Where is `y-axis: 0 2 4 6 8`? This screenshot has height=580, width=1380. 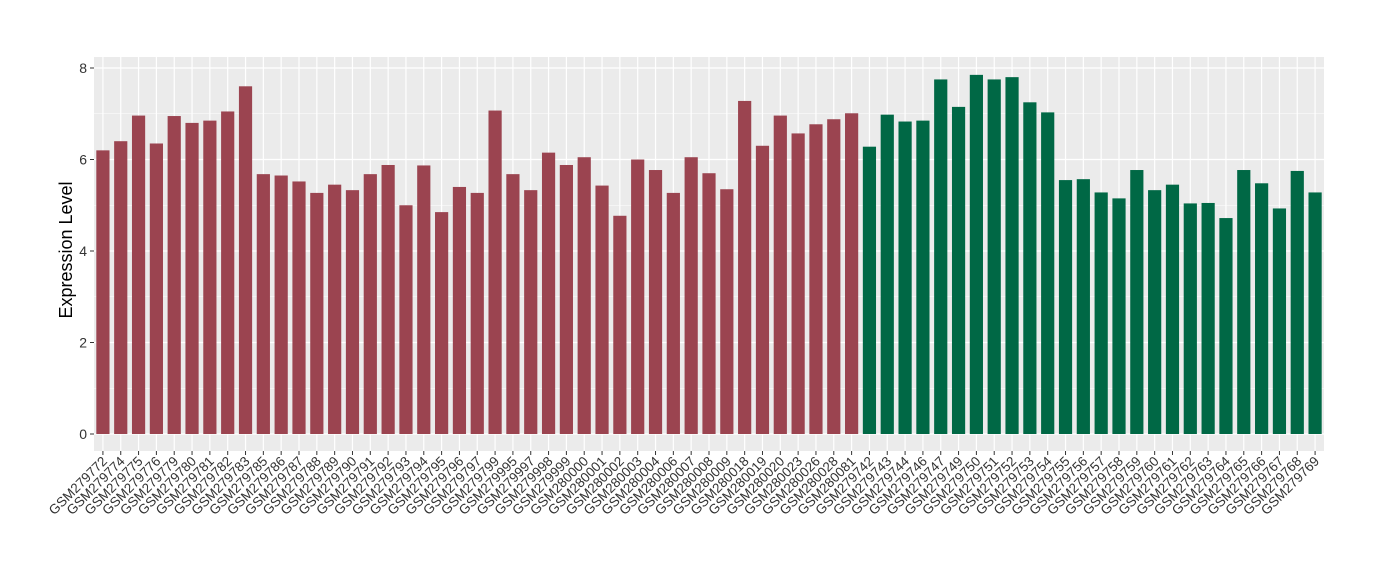
y-axis: 0 2 4 6 8 is located at coordinates (86, 251).